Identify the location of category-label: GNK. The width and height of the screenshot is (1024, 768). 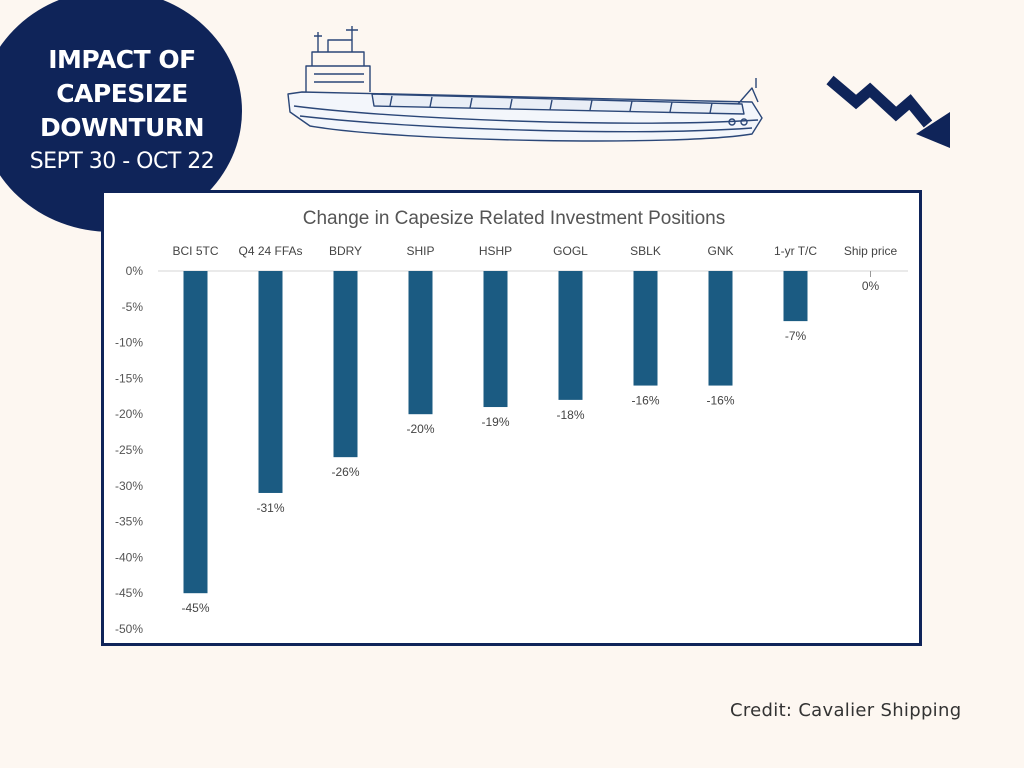
(720, 251).